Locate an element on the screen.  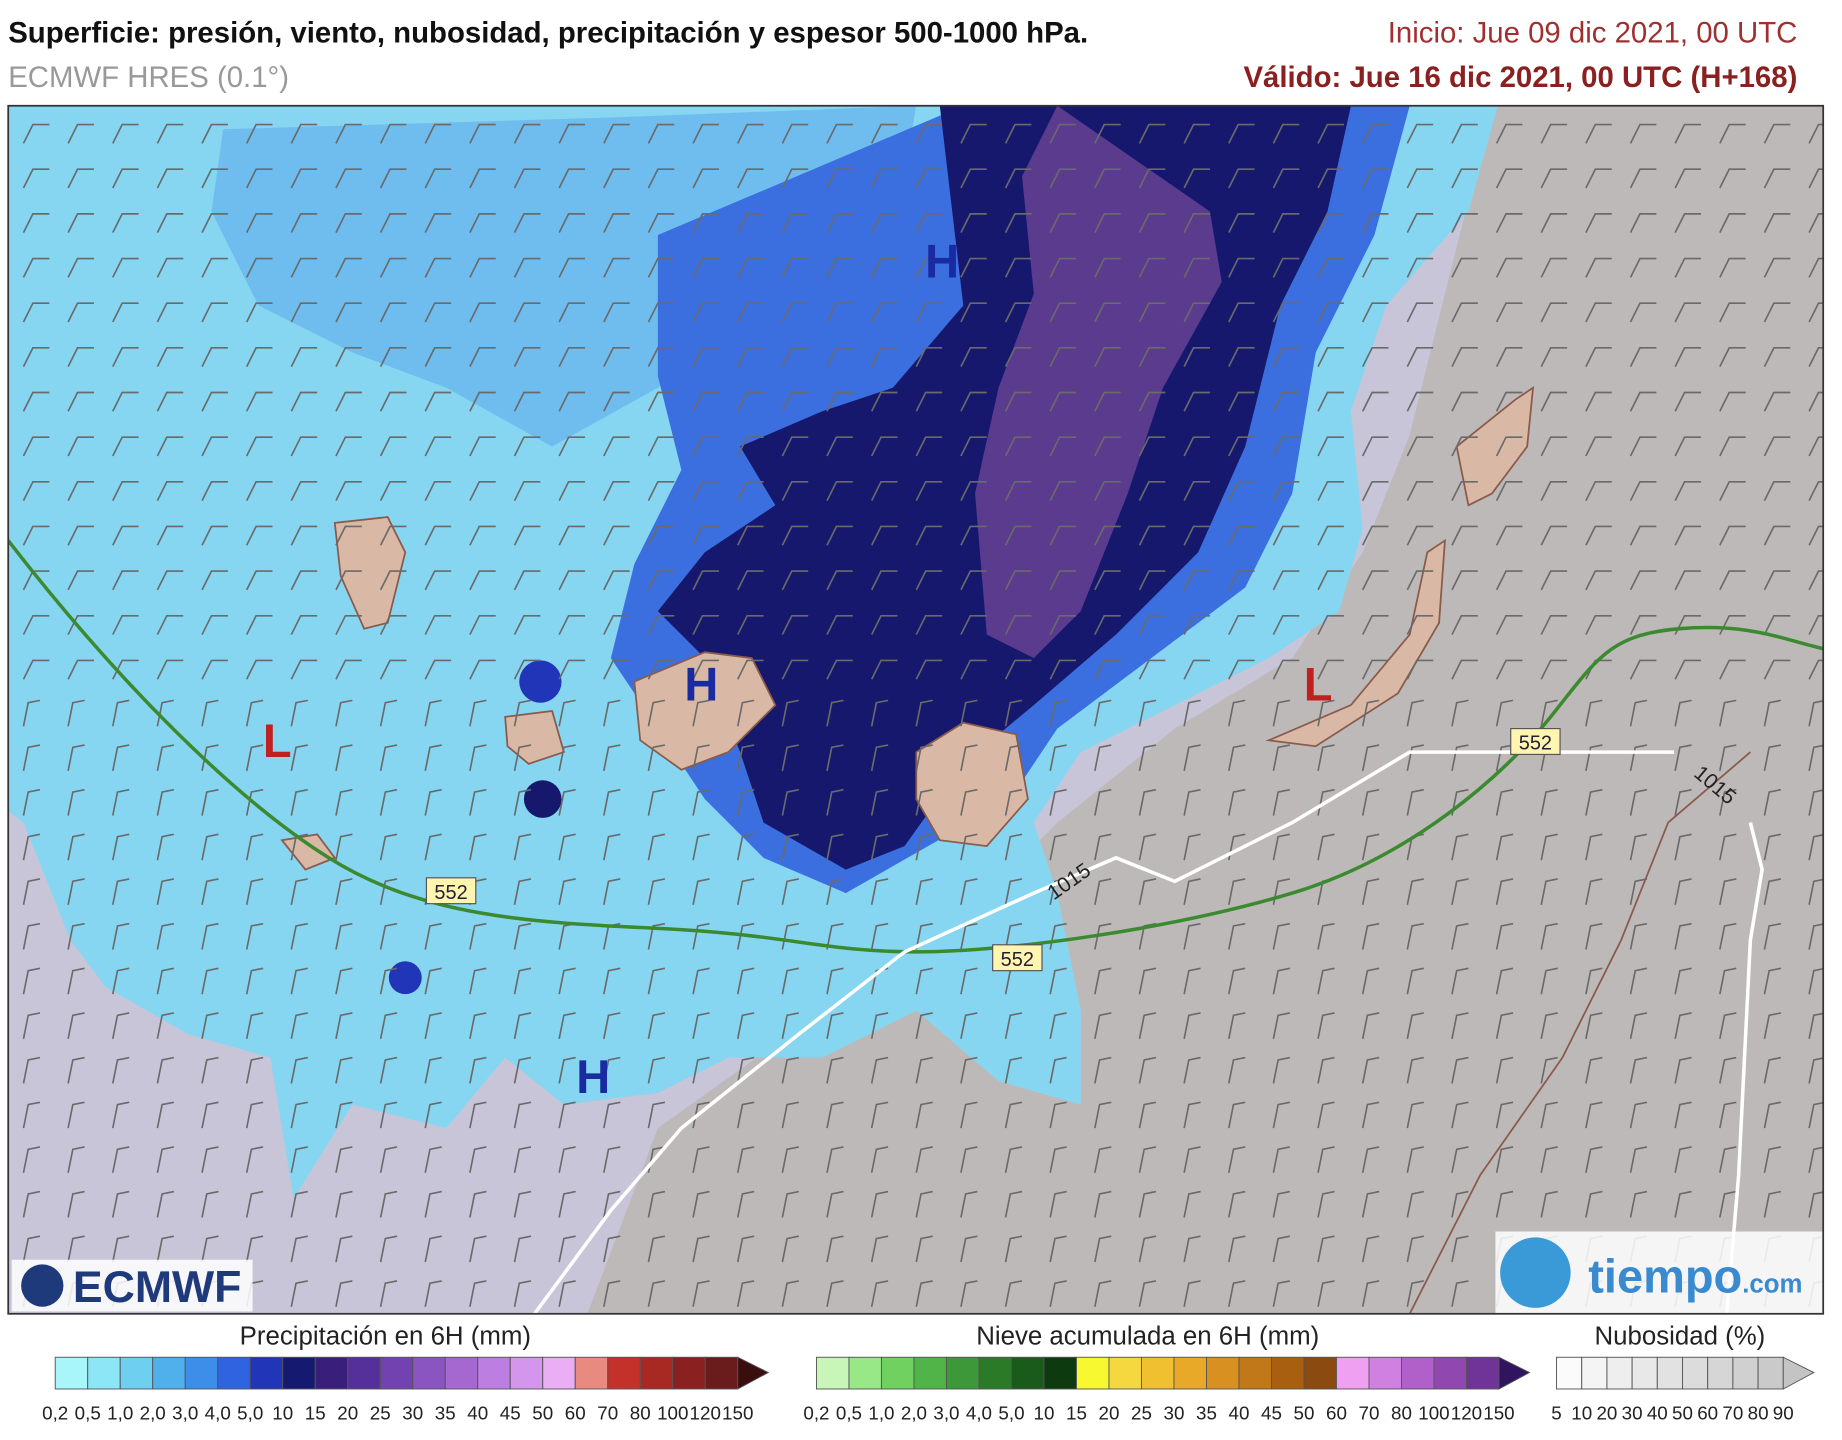
ecmwf-logo: ECMWF is located at coordinates (157, 1287).